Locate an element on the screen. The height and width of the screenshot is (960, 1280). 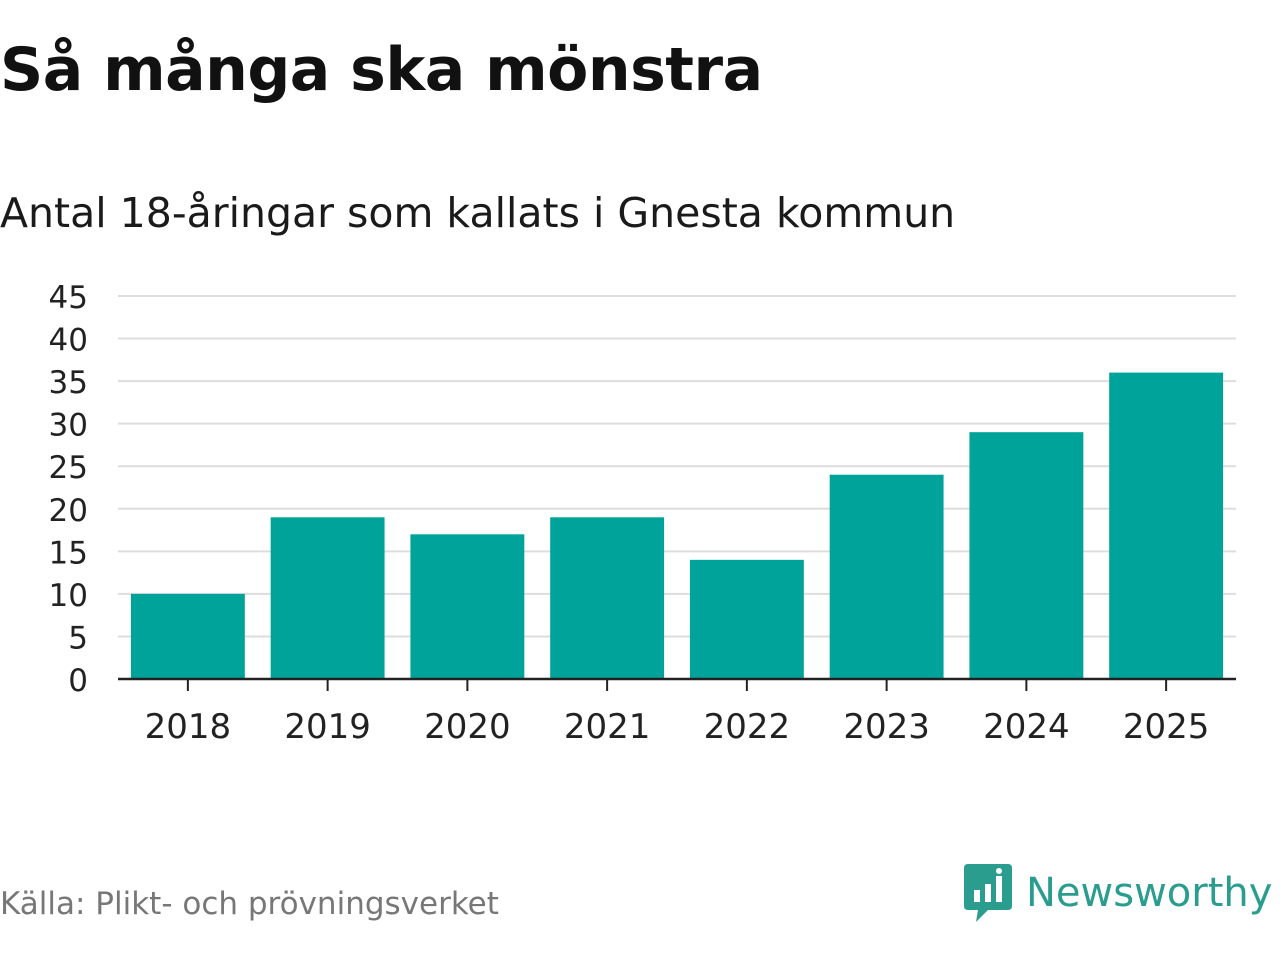
y-tick-label: 20 is located at coordinates (68, 511).